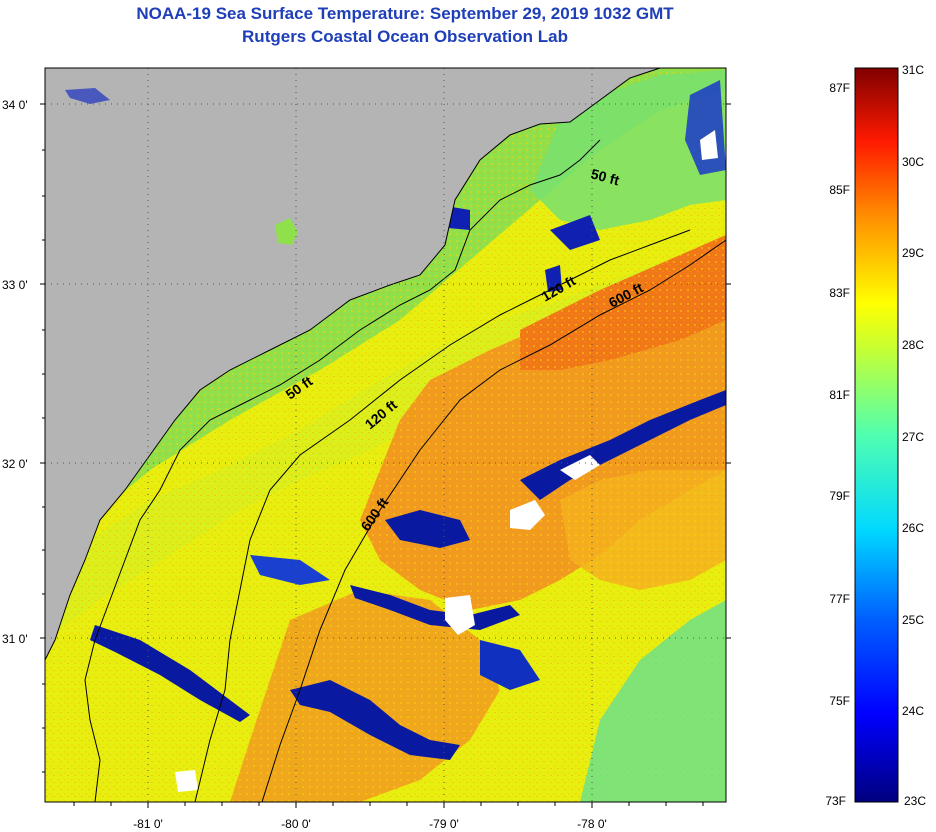  Describe the element at coordinates (913, 528) in the screenshot. I see `celsius-label: 26C` at that location.